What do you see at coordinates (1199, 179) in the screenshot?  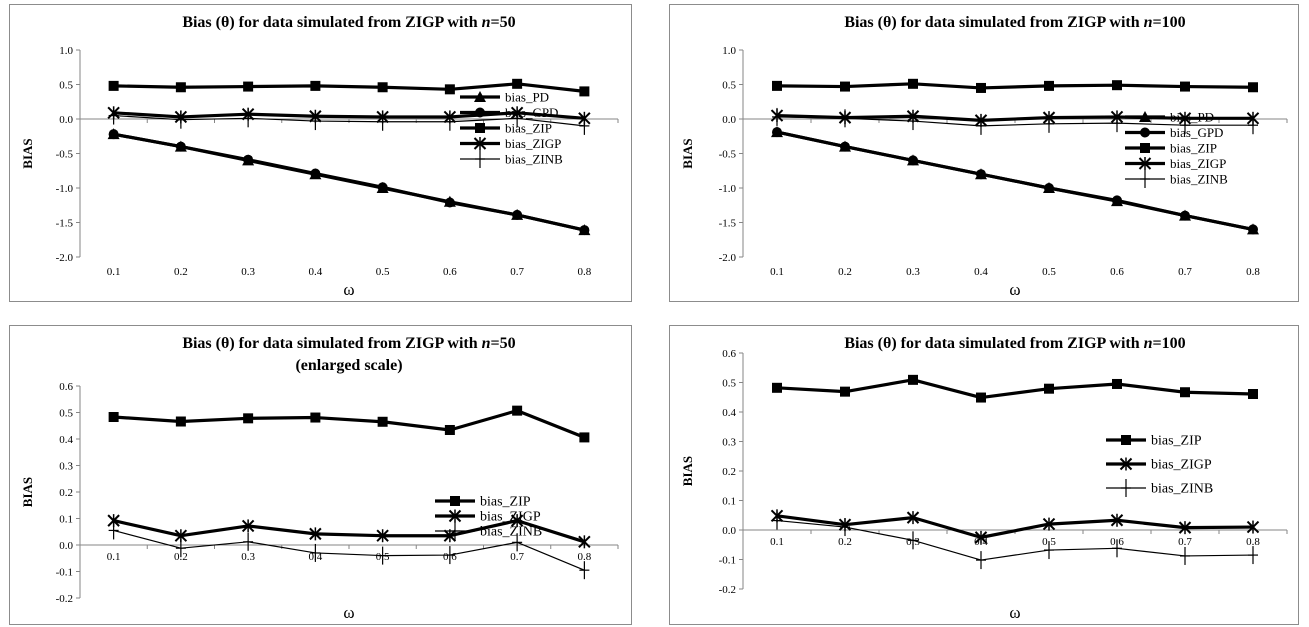 I see `legend-entry-bias_ZINB: bias_ZINB` at bounding box center [1199, 179].